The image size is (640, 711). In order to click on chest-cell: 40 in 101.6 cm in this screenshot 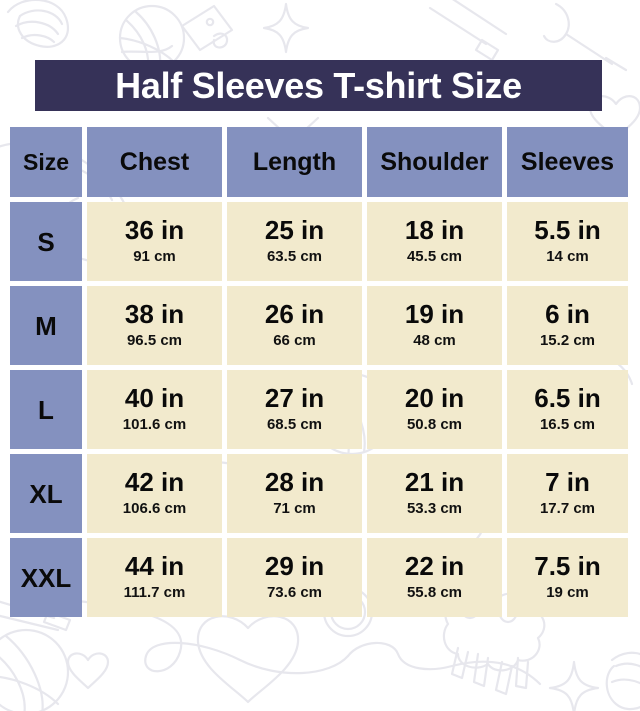, I will do `click(154, 409)`.